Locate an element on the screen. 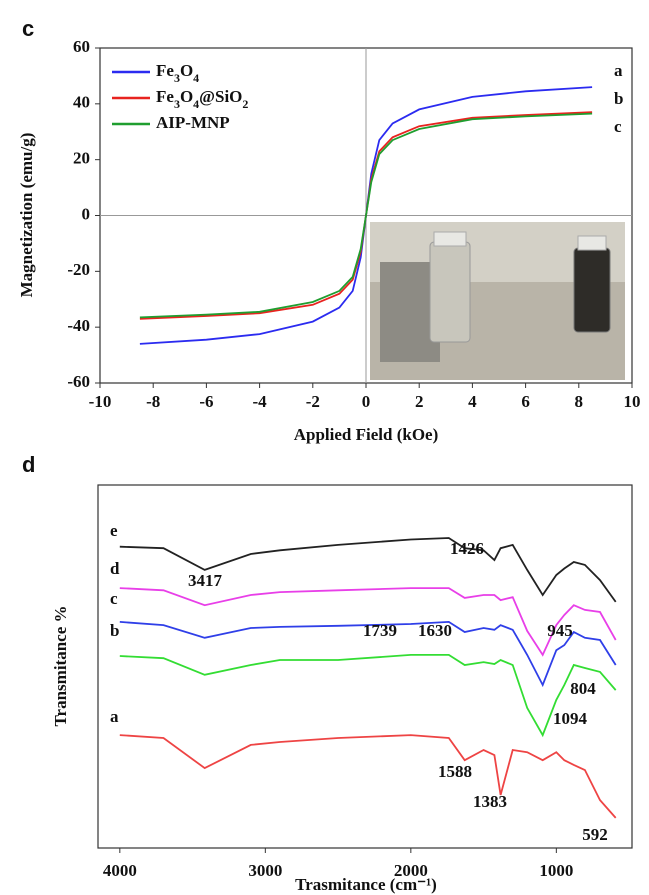 The image size is (649, 895). x-tick-label: -4 is located at coordinates (260, 401).